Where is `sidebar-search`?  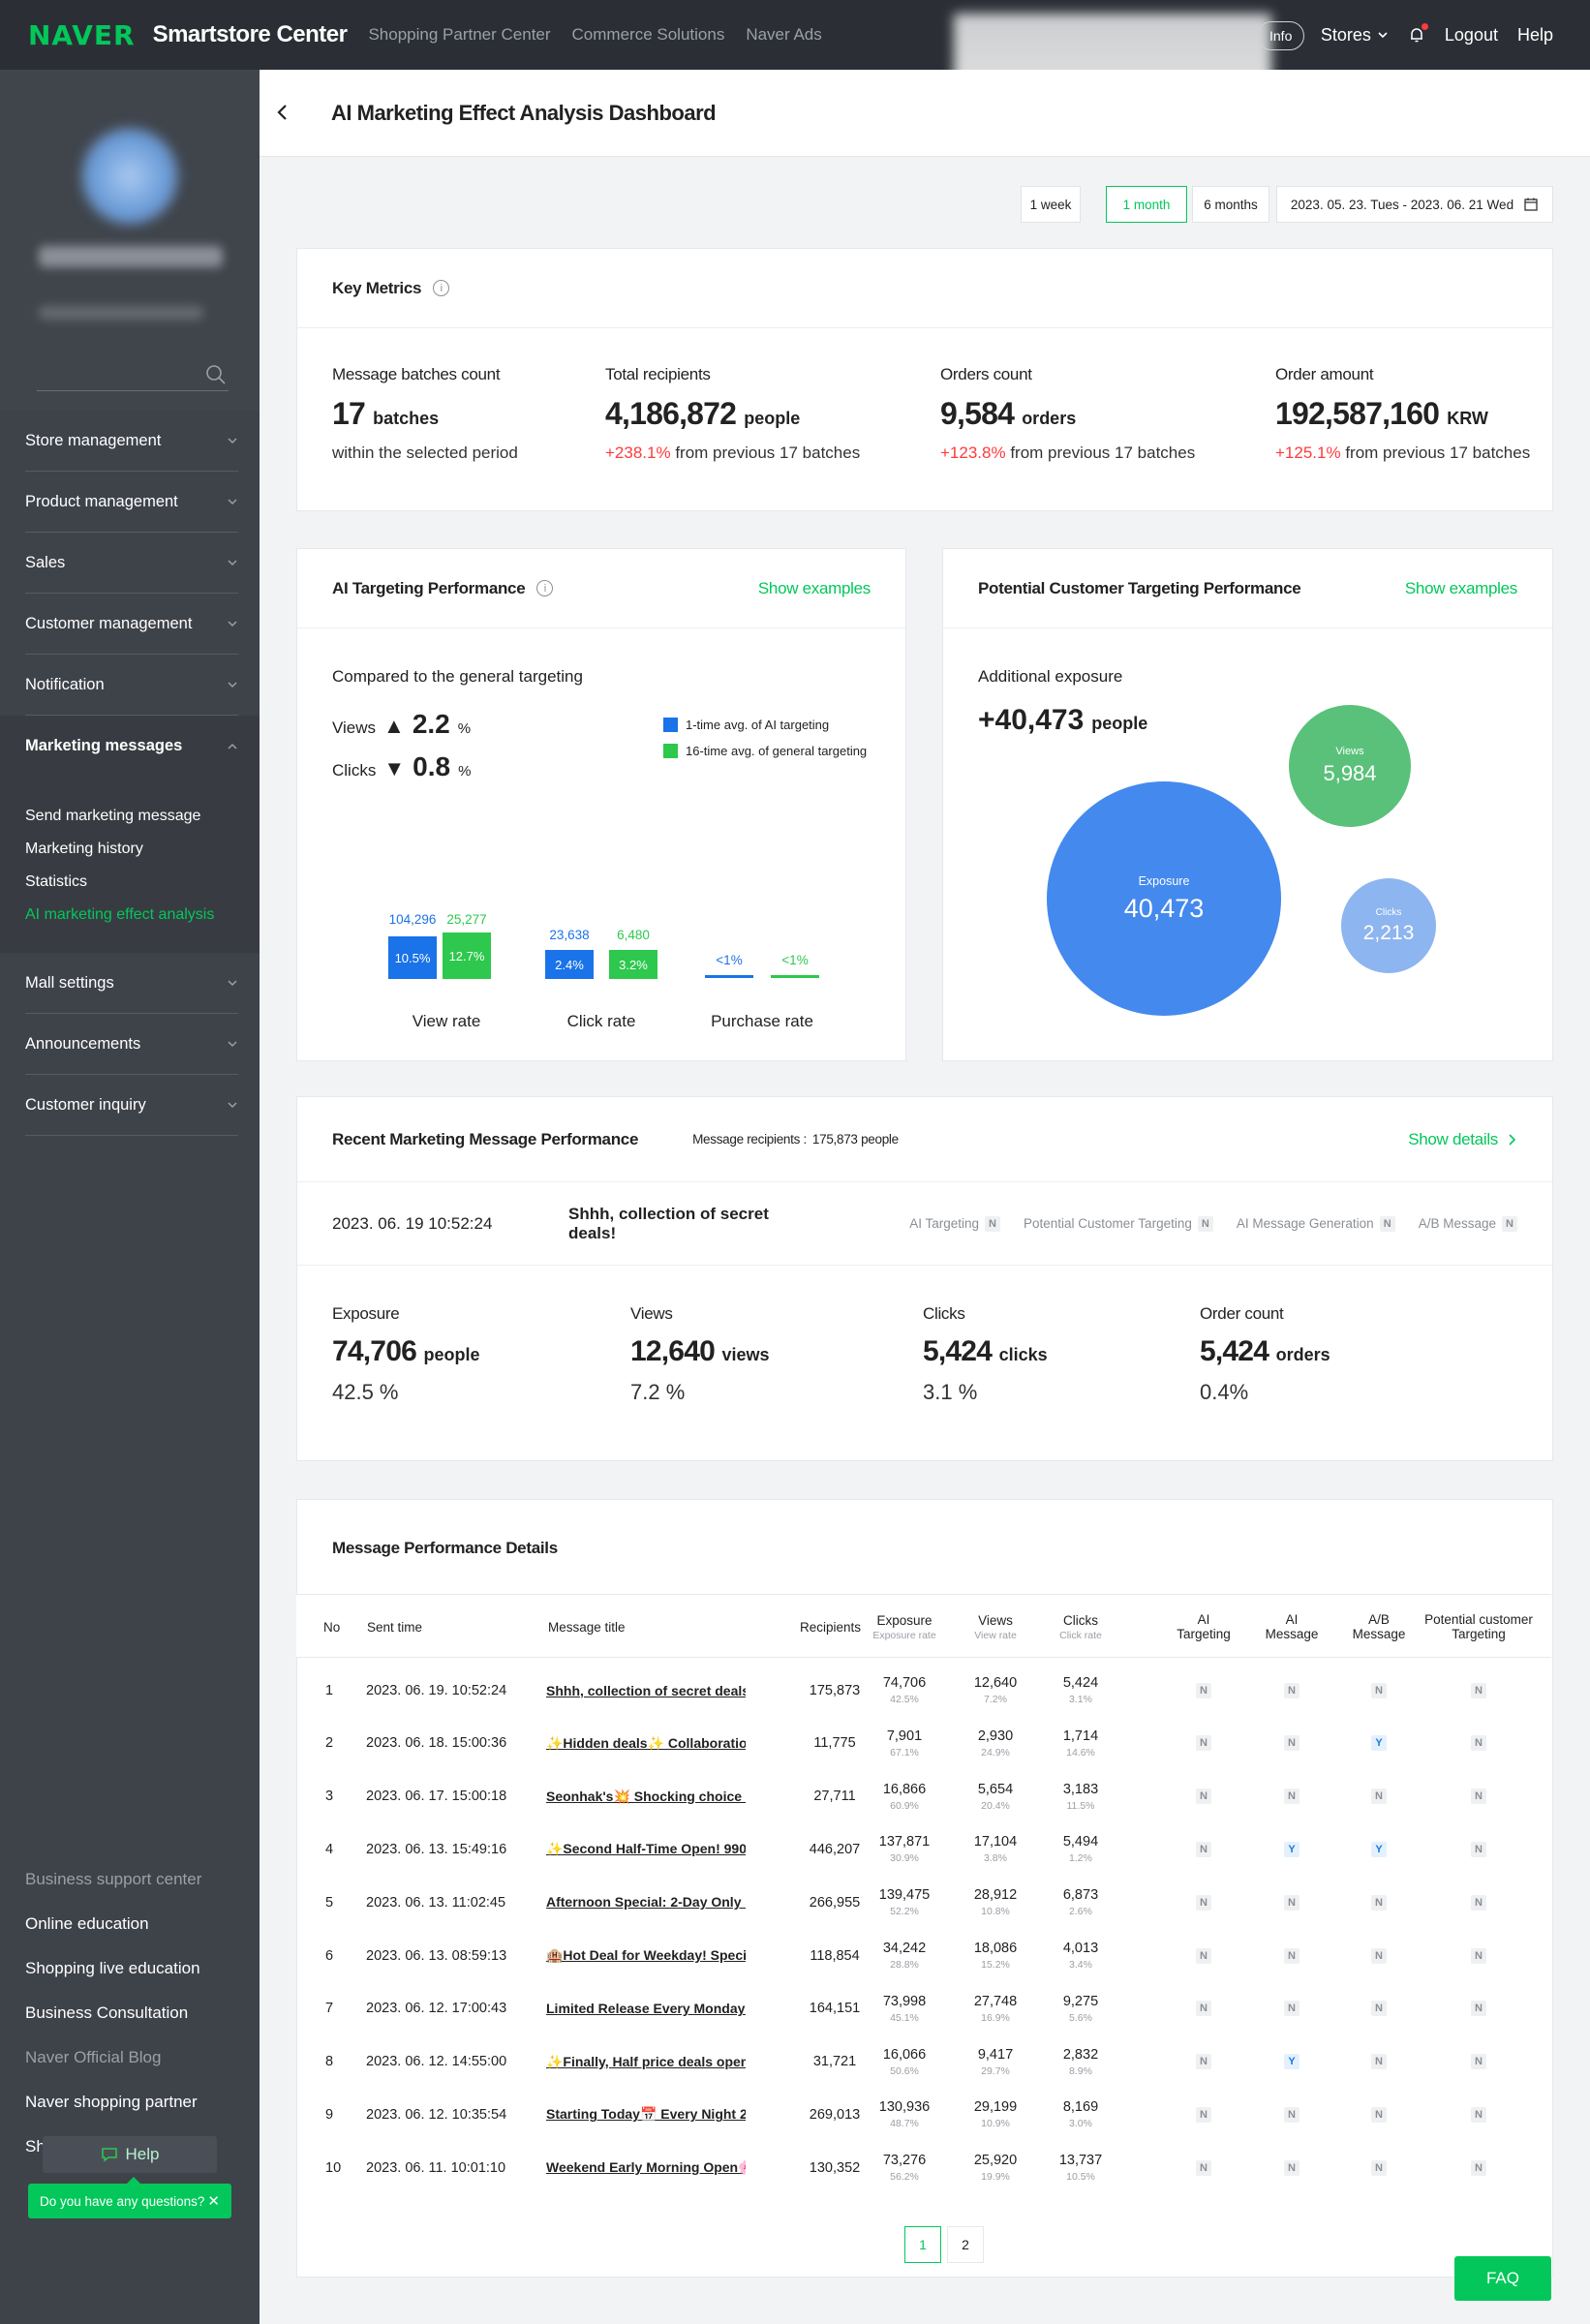 sidebar-search is located at coordinates (133, 373).